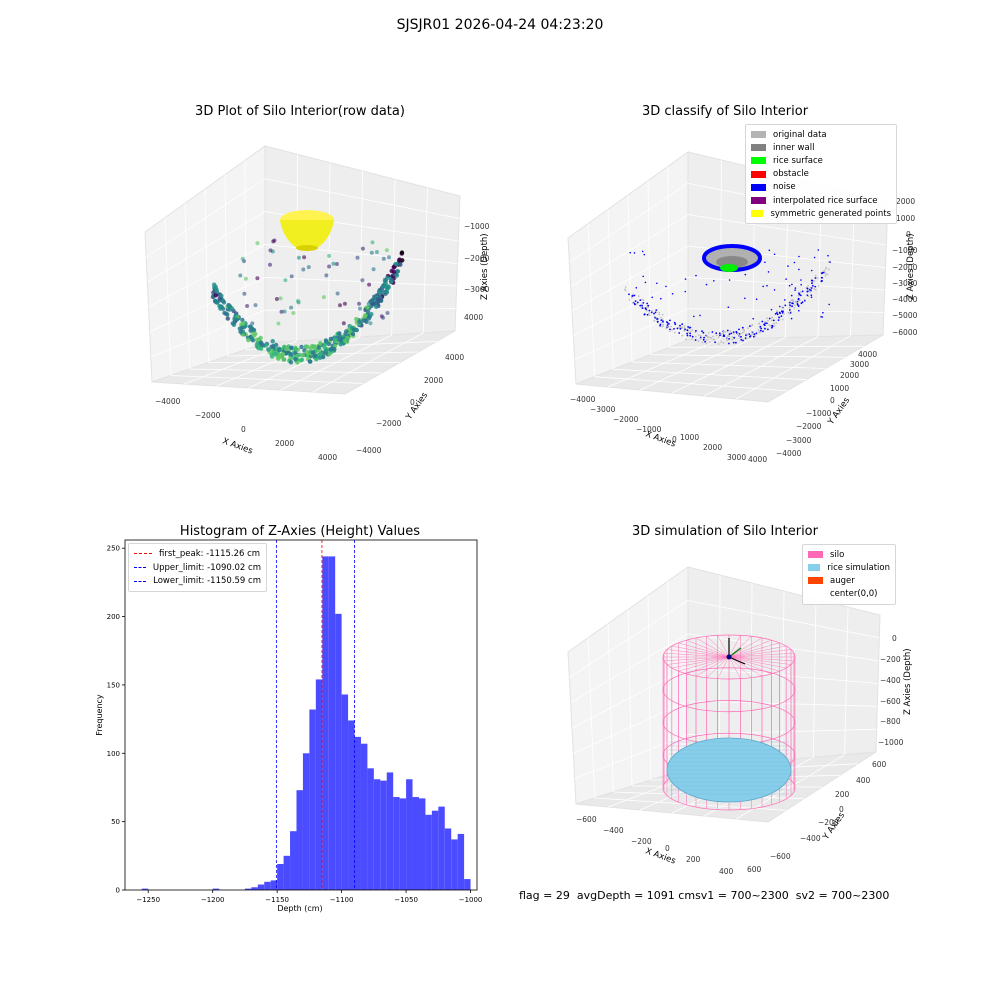 The width and height of the screenshot is (1000, 1000). I want to click on classify-x-tick: 3000, so click(736, 457).